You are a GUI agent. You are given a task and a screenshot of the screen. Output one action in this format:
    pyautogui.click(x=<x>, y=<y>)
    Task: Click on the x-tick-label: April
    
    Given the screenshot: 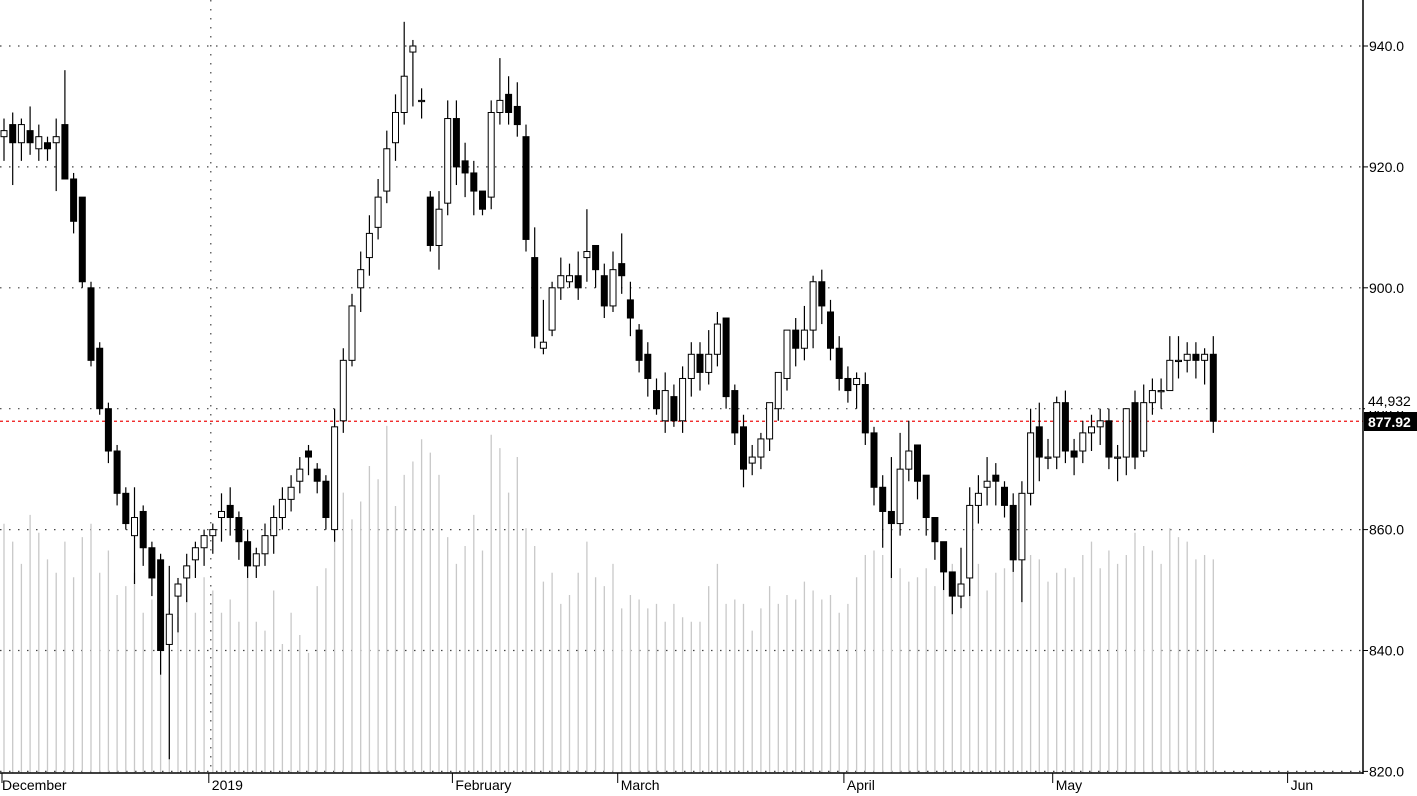 What is the action you would take?
    pyautogui.click(x=861, y=785)
    